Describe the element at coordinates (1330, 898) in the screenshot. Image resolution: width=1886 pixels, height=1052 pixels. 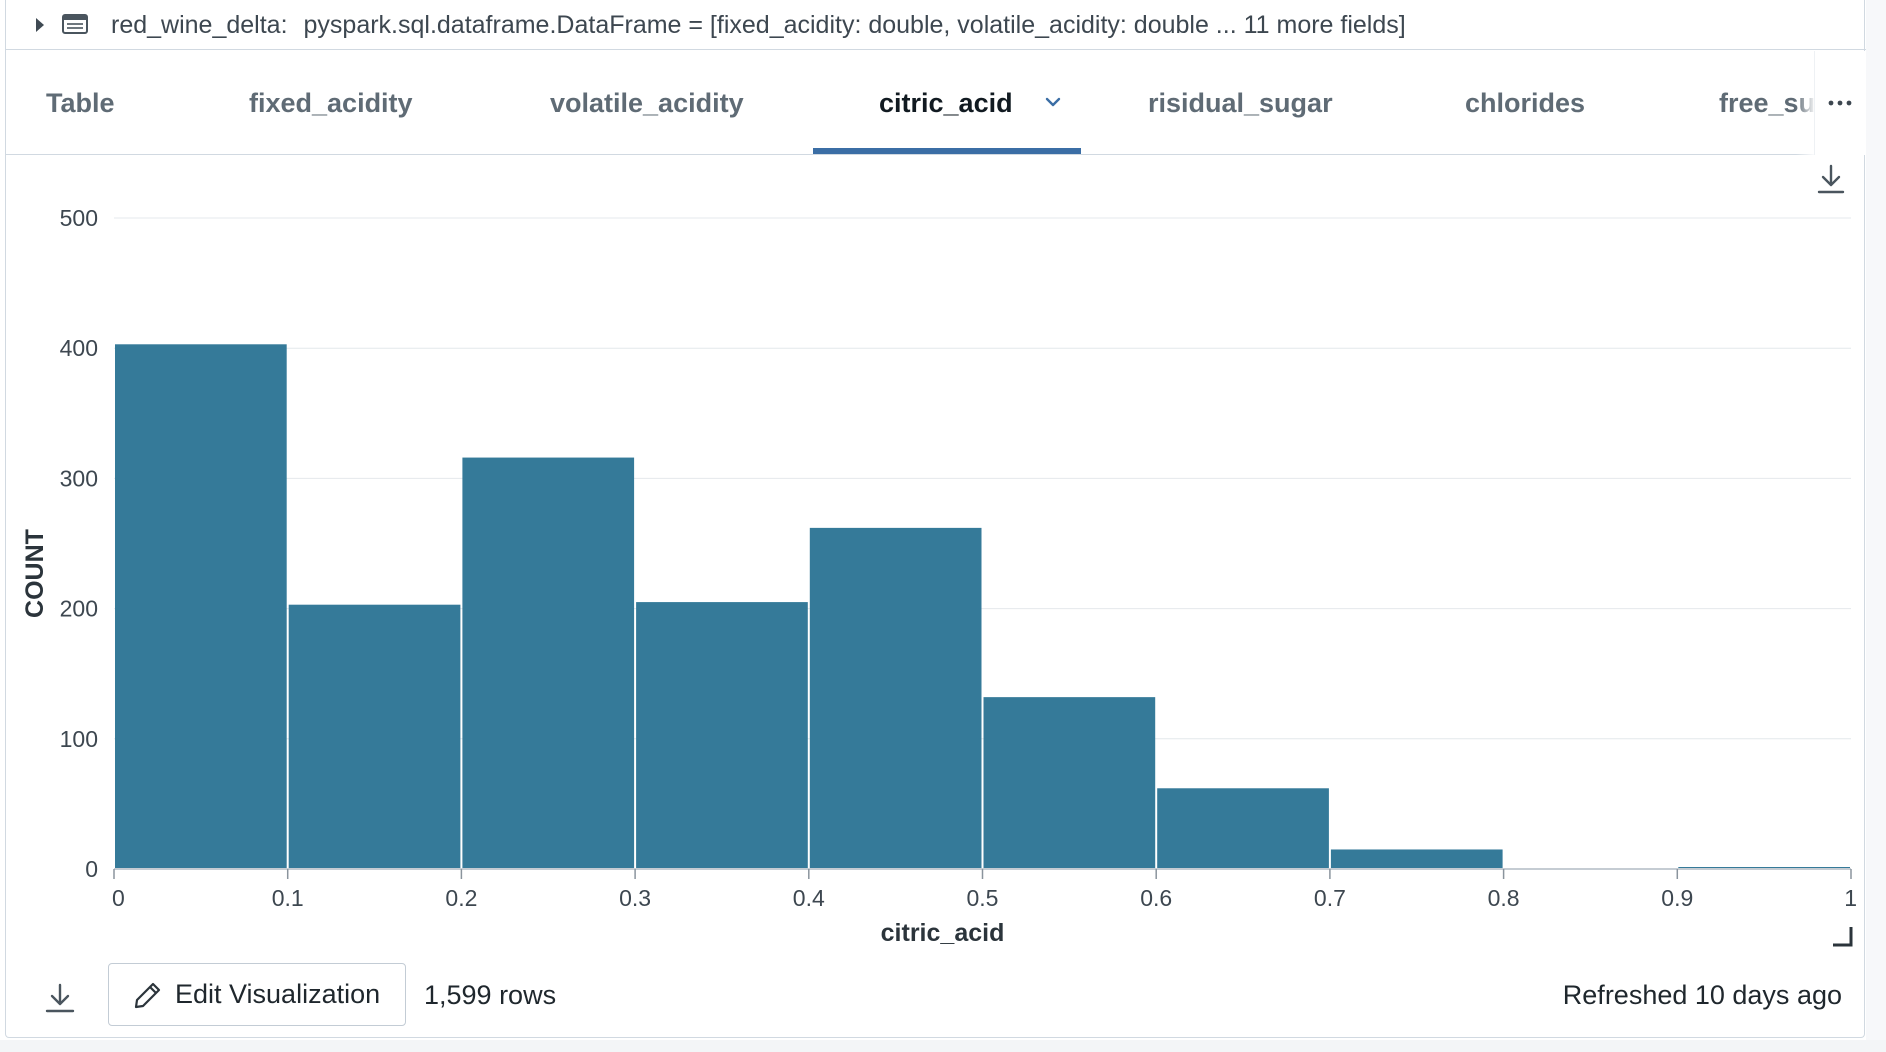
I see `x-tick-label: 0.7` at that location.